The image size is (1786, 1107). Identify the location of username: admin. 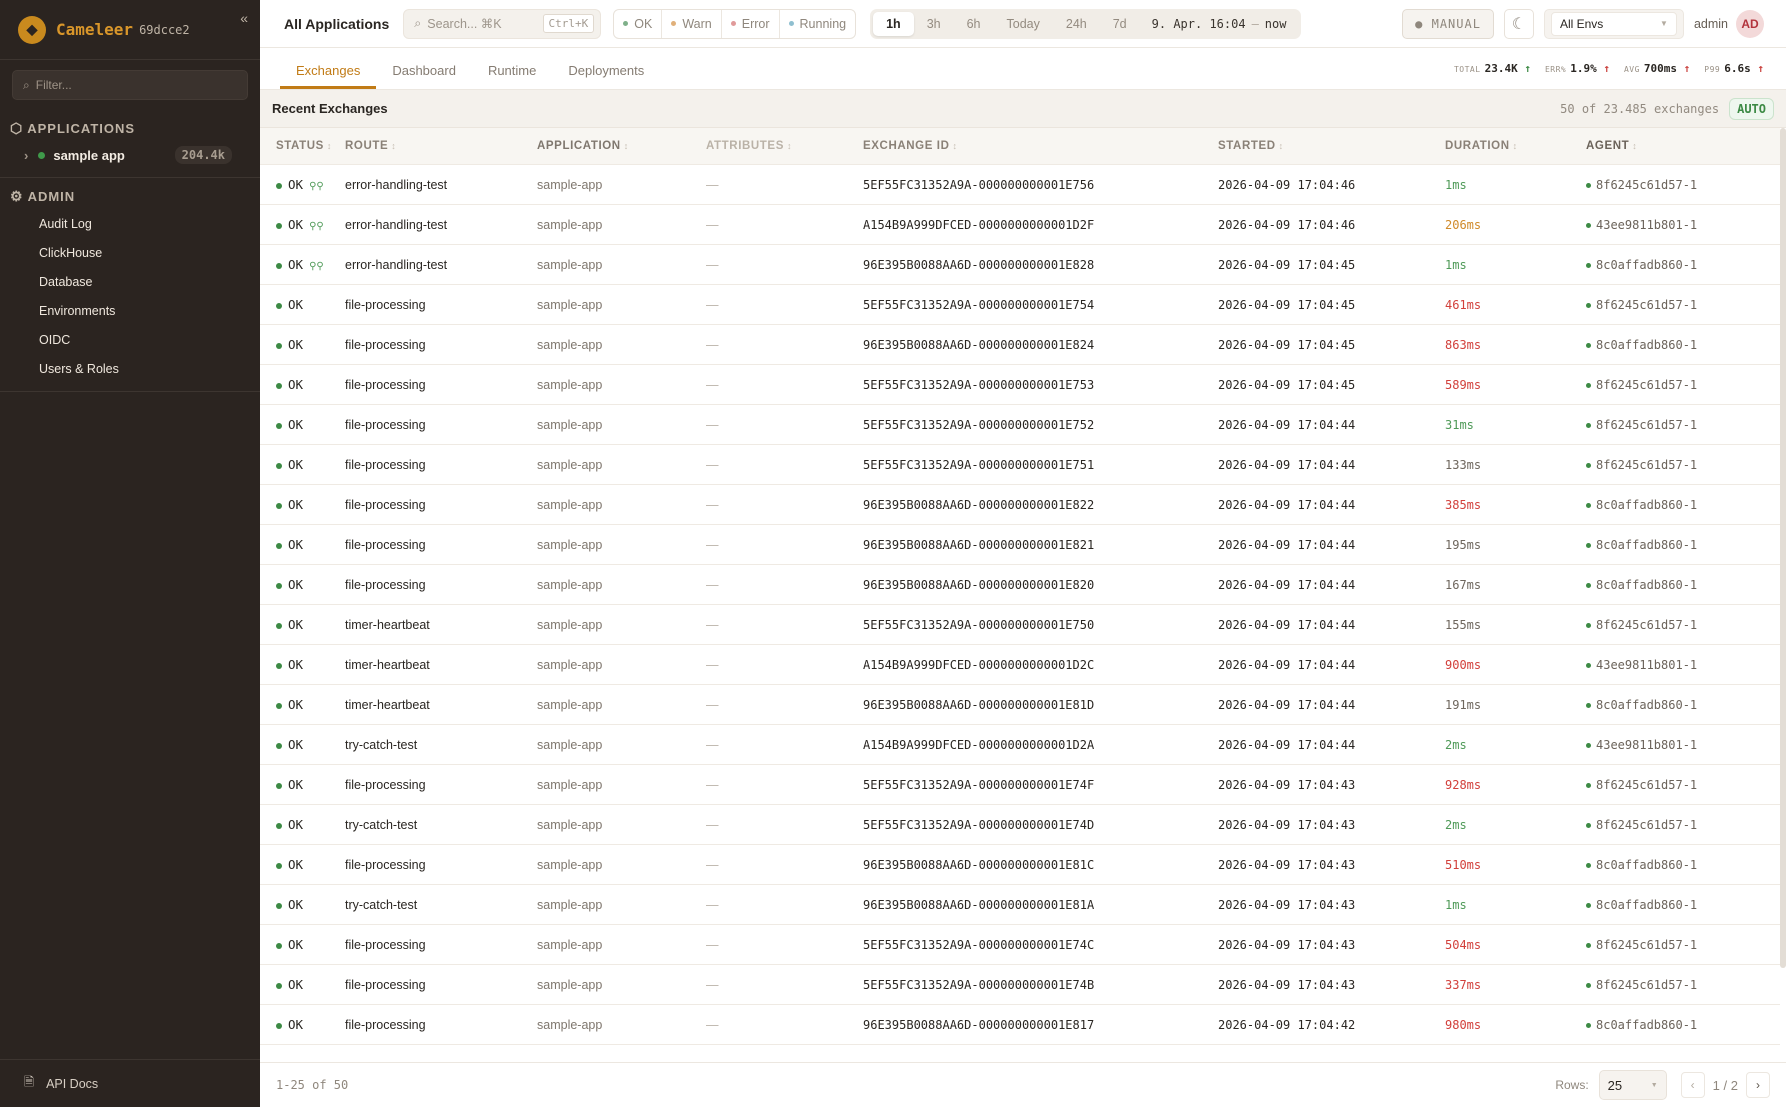
(1710, 23).